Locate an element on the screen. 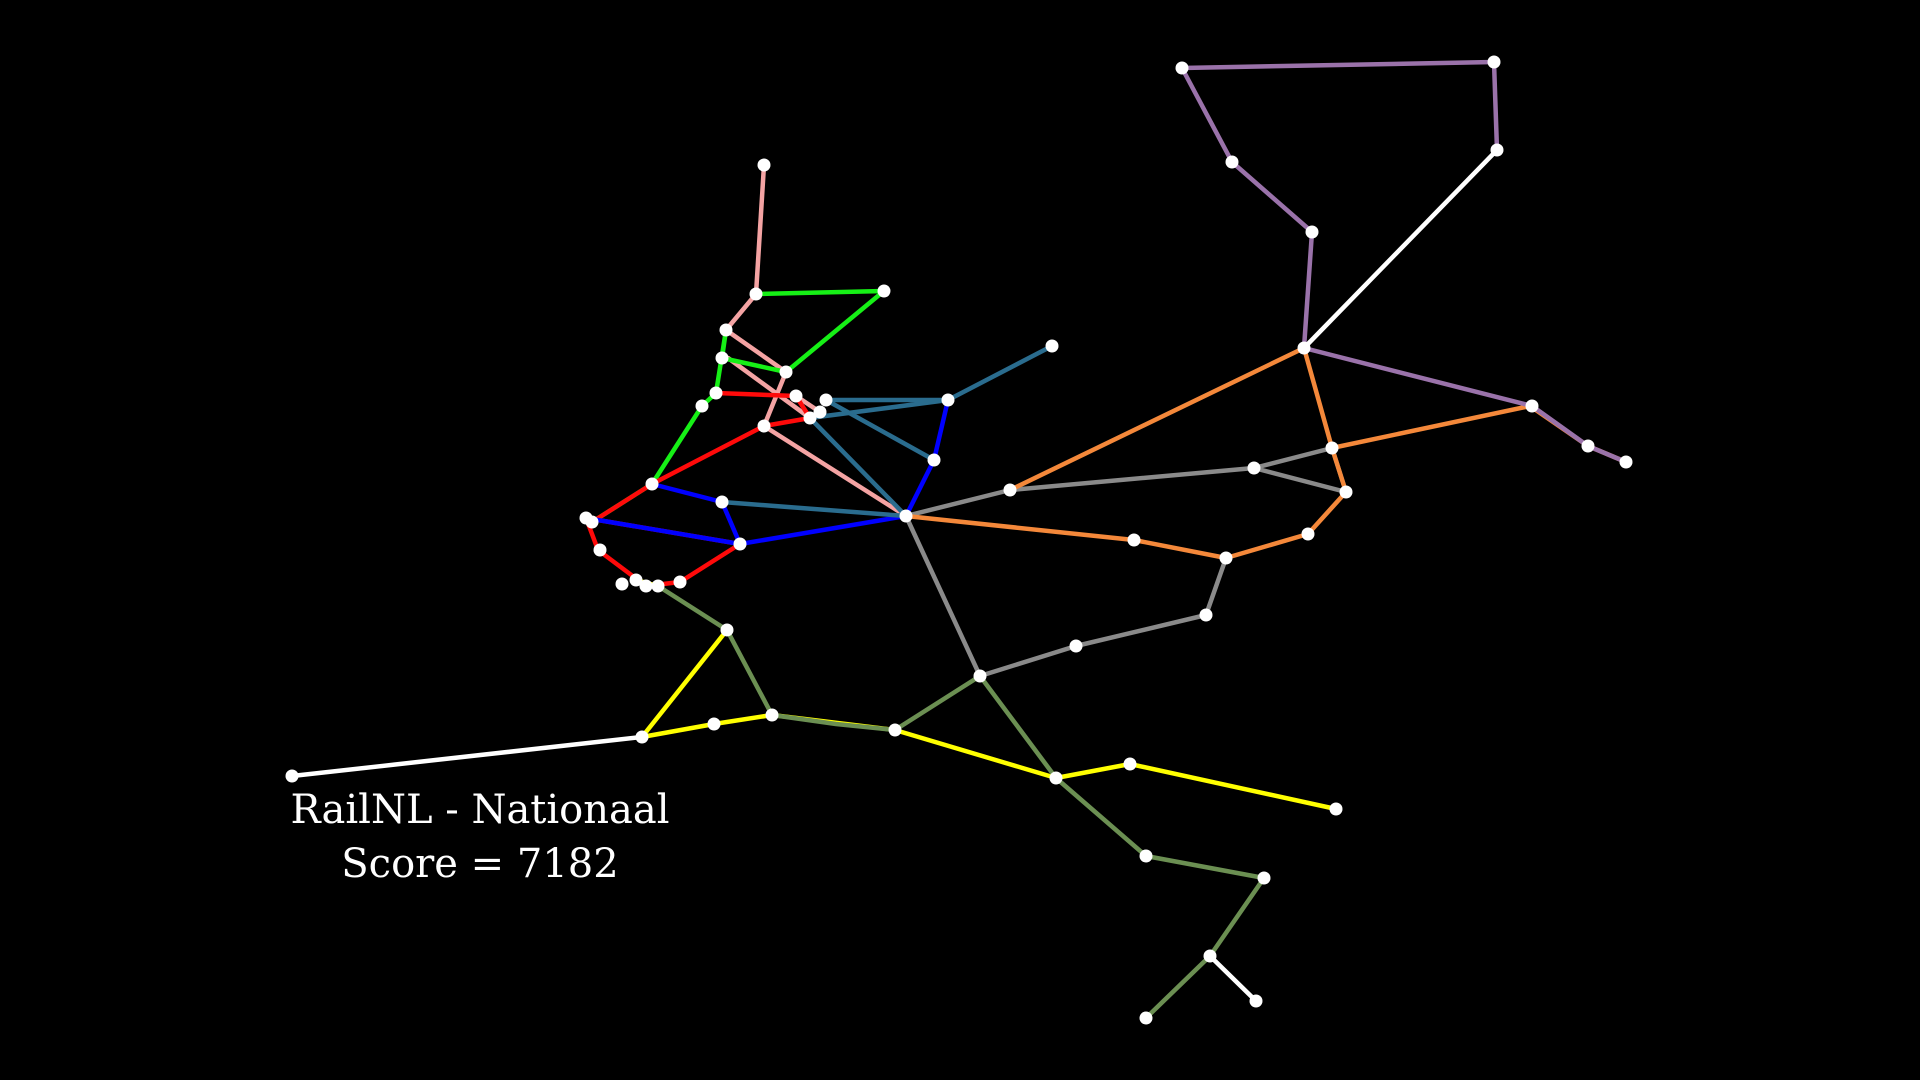 The image size is (1920, 1080). score-label: Score = 7182 is located at coordinates (480, 864).